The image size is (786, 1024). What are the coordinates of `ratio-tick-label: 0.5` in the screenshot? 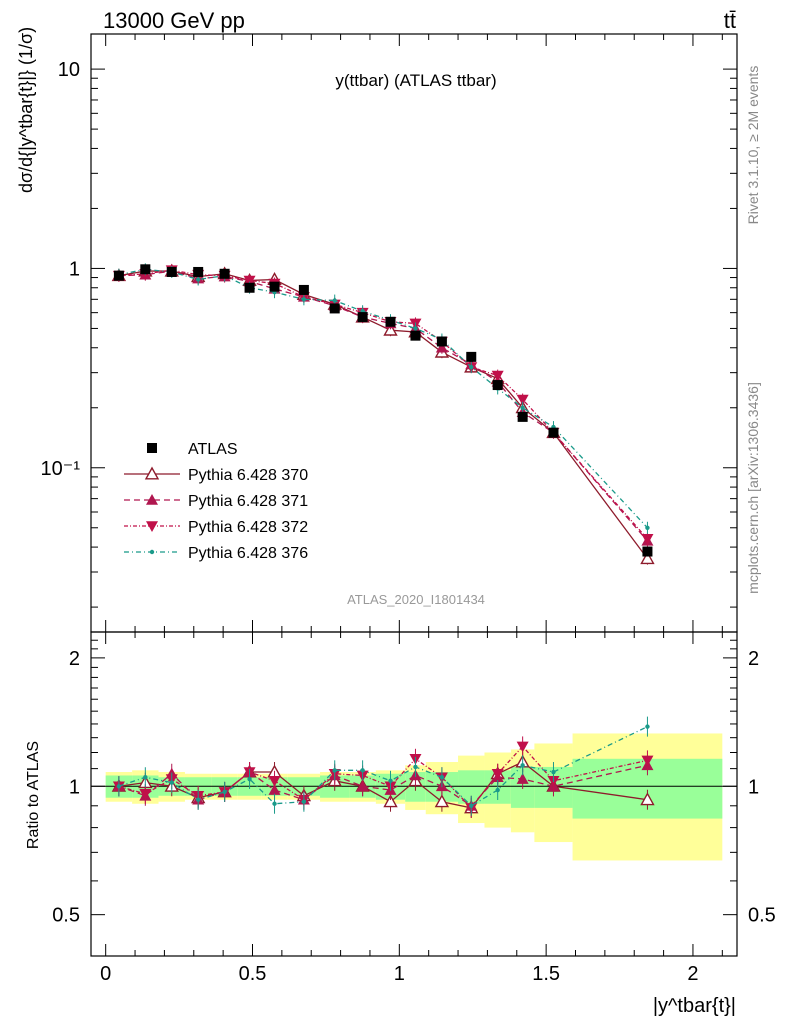 It's located at (66, 916).